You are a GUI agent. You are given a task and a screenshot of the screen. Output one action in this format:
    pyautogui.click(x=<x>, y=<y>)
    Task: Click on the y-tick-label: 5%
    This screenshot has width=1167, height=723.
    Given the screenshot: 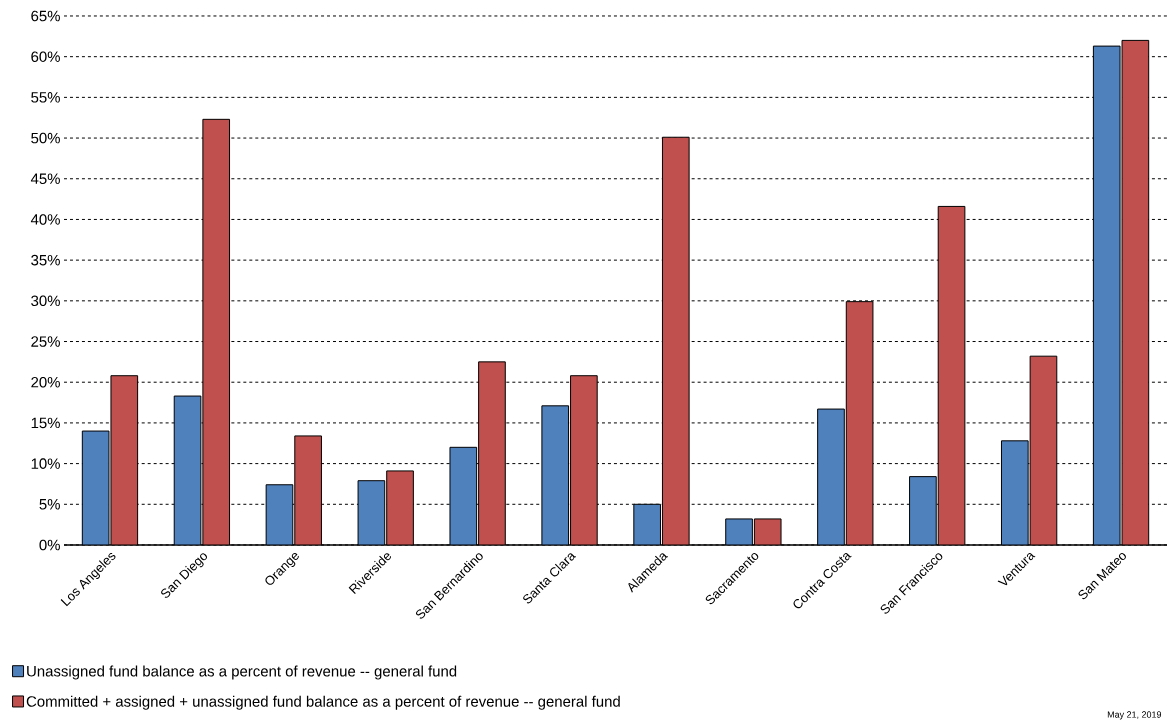 What is the action you would take?
    pyautogui.click(x=49, y=504)
    